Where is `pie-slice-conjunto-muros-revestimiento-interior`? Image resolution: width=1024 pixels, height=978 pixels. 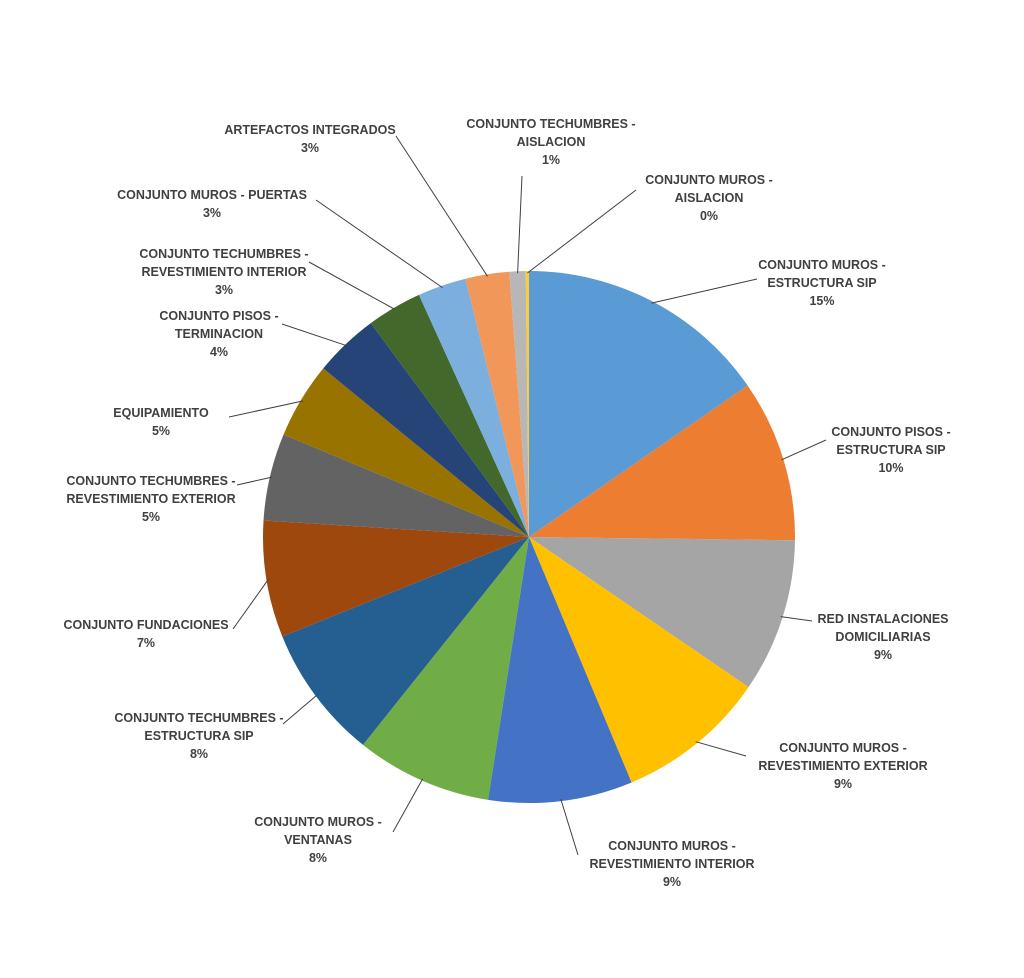
pie-slice-conjunto-muros-revestimiento-interior is located at coordinates (560, 670).